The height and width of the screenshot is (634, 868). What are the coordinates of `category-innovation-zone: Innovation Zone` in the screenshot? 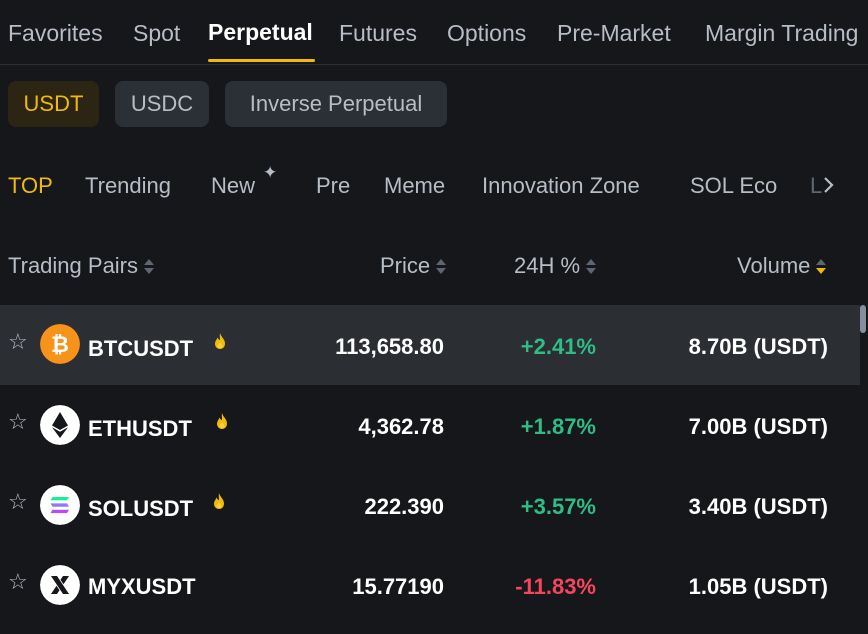 It's located at (561, 185).